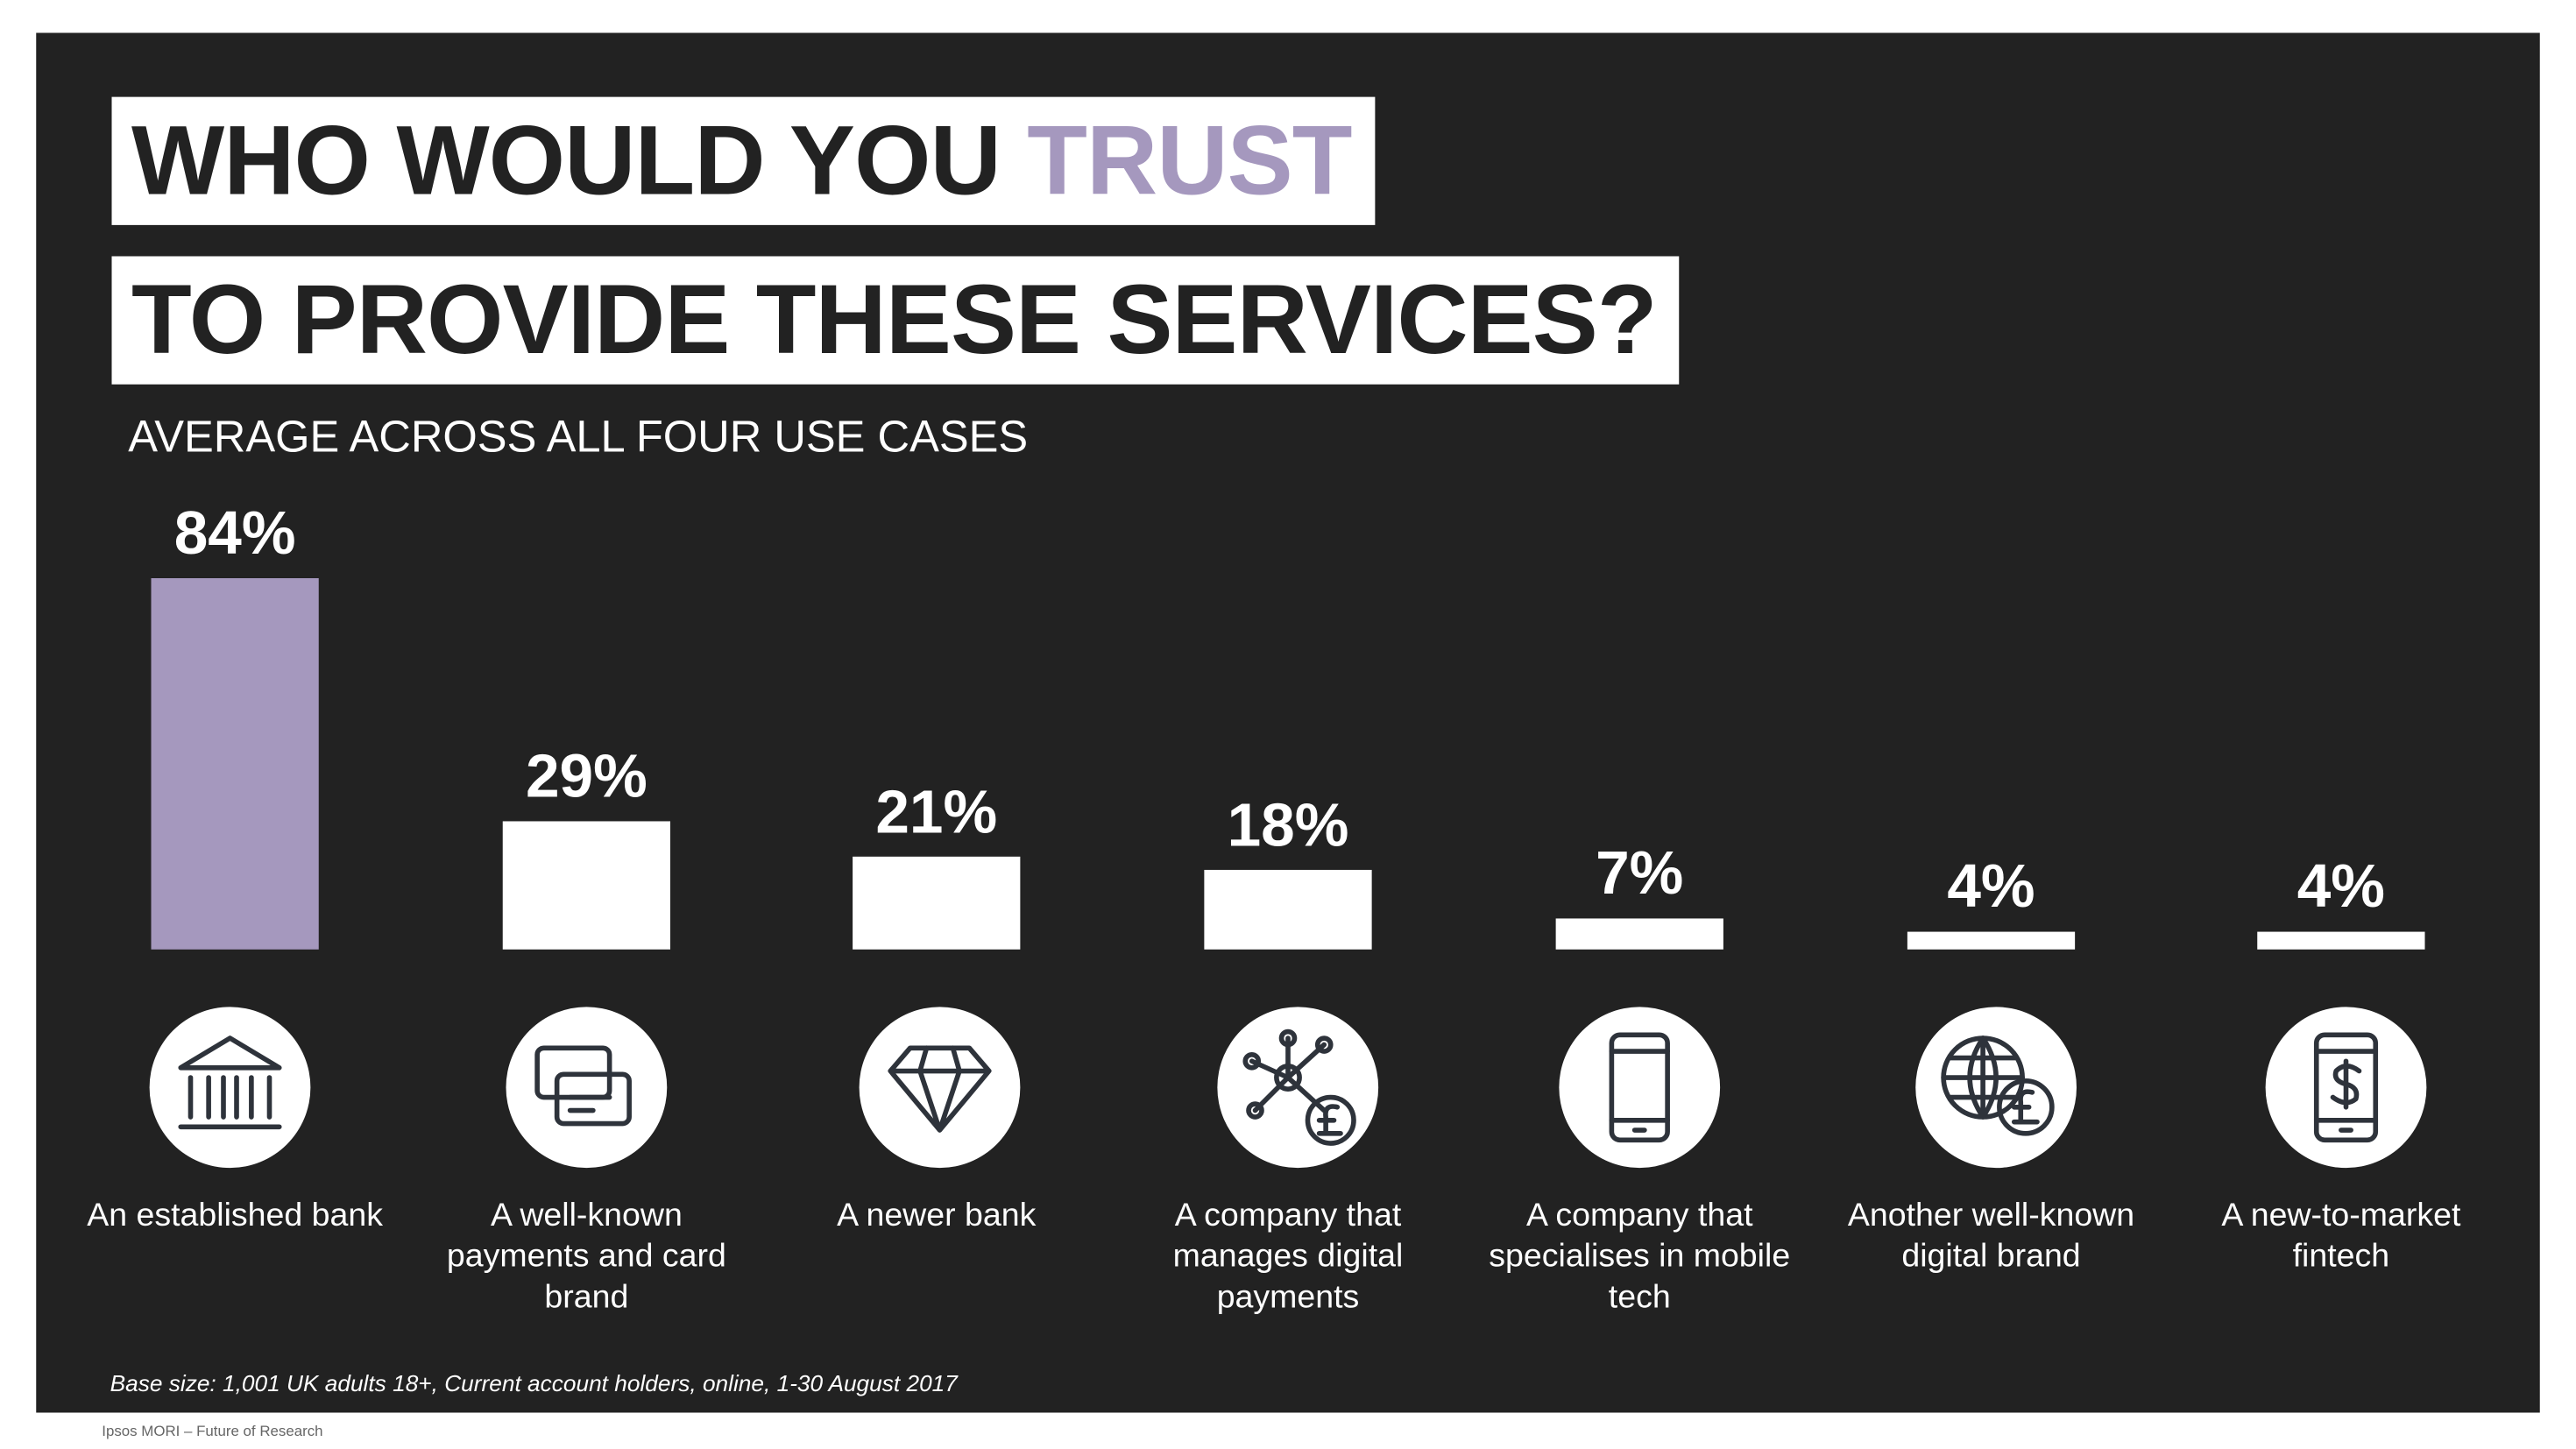  I want to click on icons, so click(1288, 1088).